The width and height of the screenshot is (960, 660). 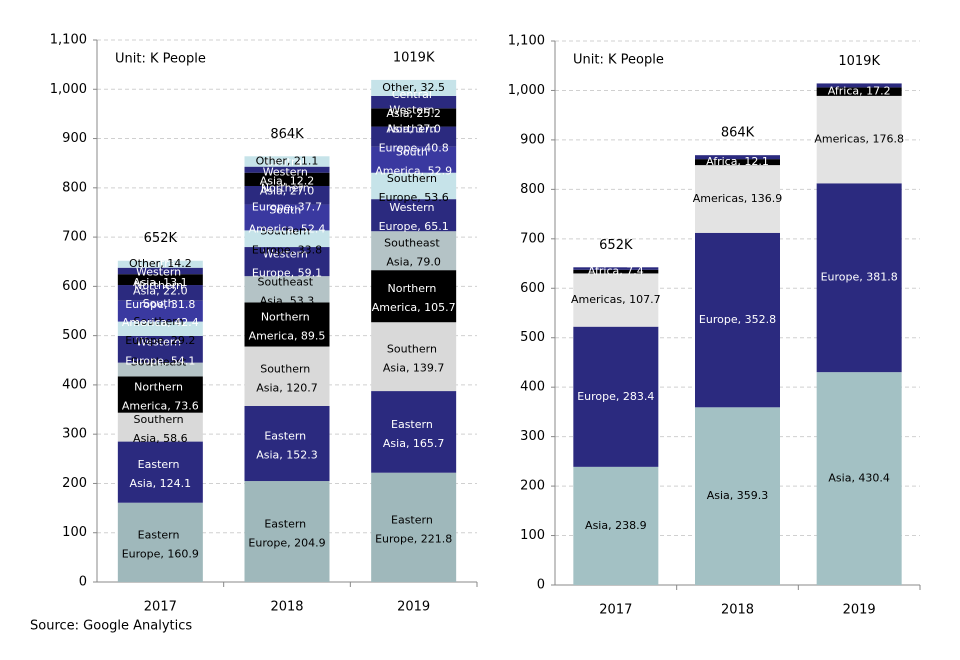 What do you see at coordinates (287, 300) in the screenshot?
I see `data-label-line: Asia, 53.3` at bounding box center [287, 300].